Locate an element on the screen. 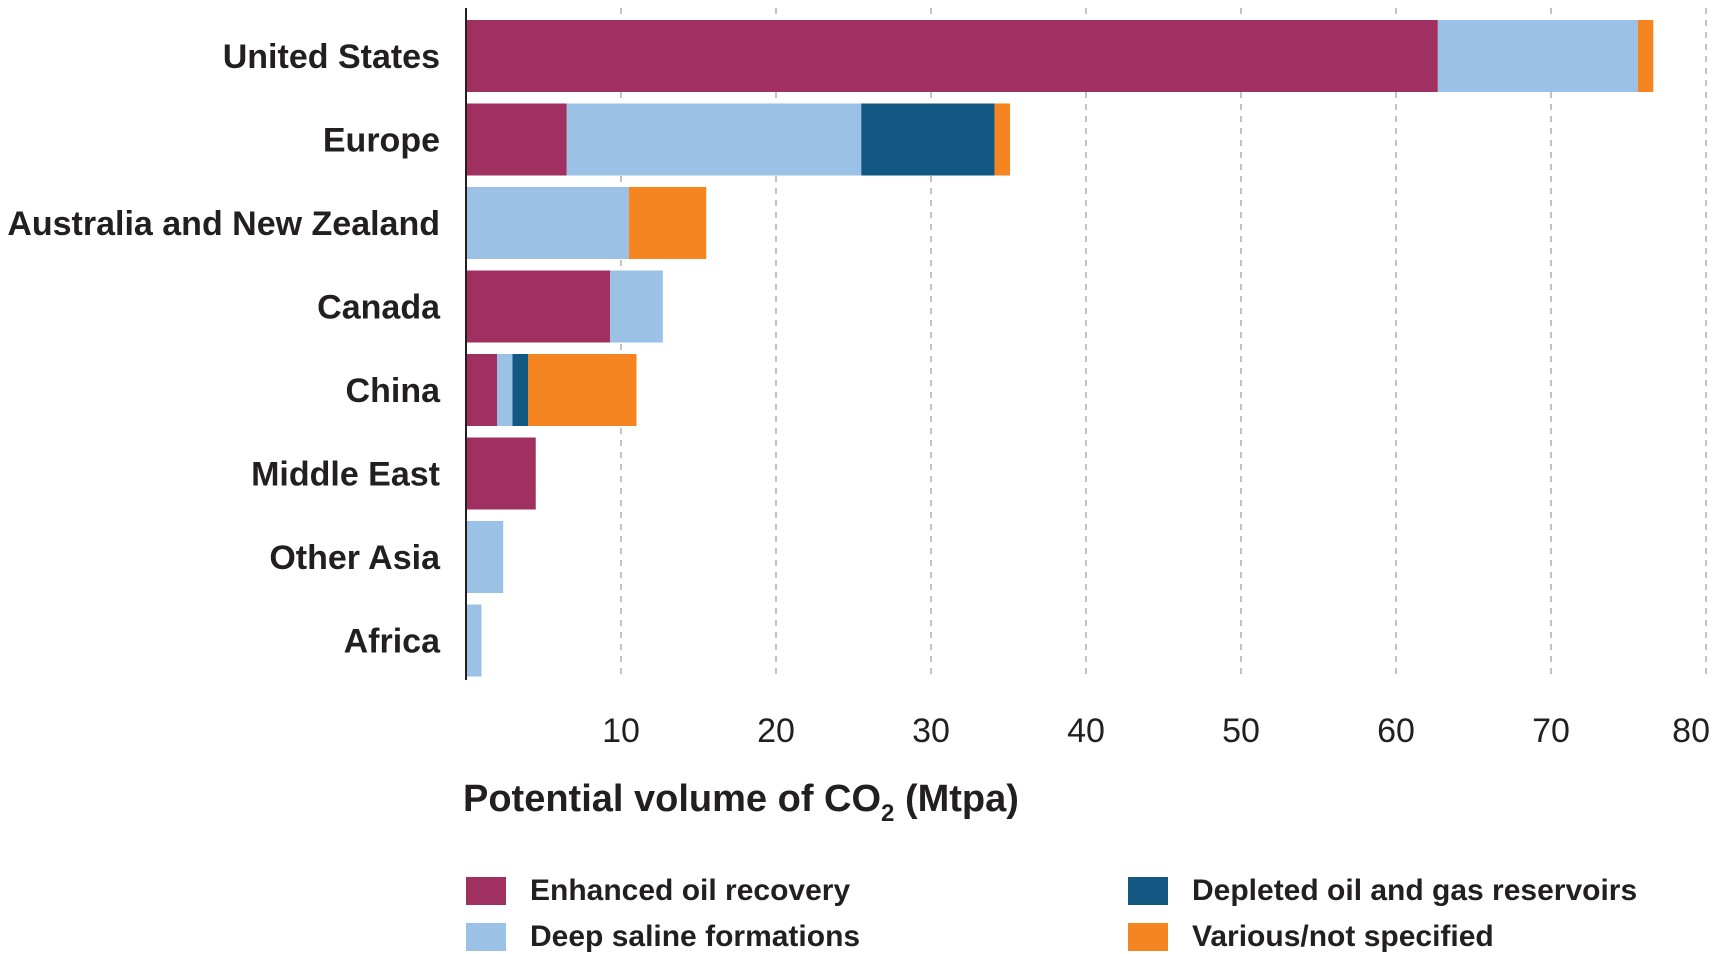 The height and width of the screenshot is (954, 1717). legend-item-depleted-reservoirs: Depleted oil and gas reservoirs is located at coordinates (1382, 891).